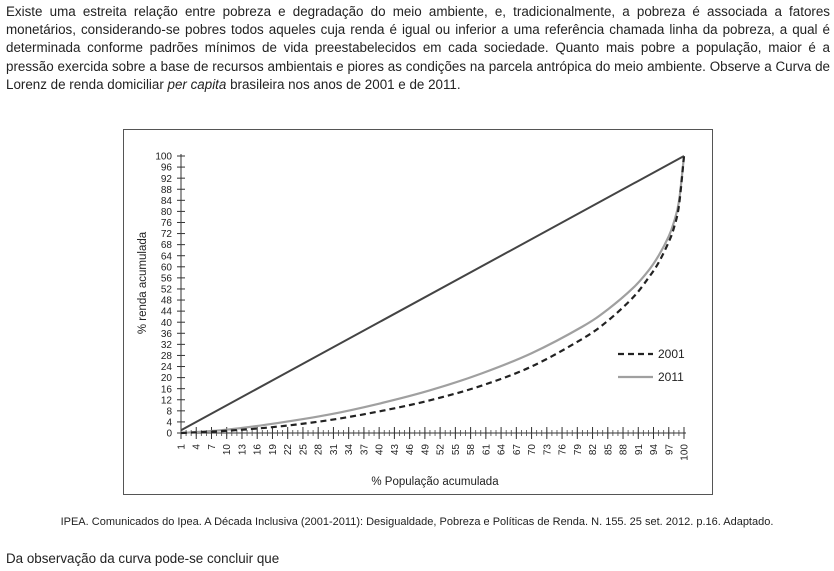  Describe the element at coordinates (167, 334) in the screenshot. I see `y-tick-label: 36` at that location.